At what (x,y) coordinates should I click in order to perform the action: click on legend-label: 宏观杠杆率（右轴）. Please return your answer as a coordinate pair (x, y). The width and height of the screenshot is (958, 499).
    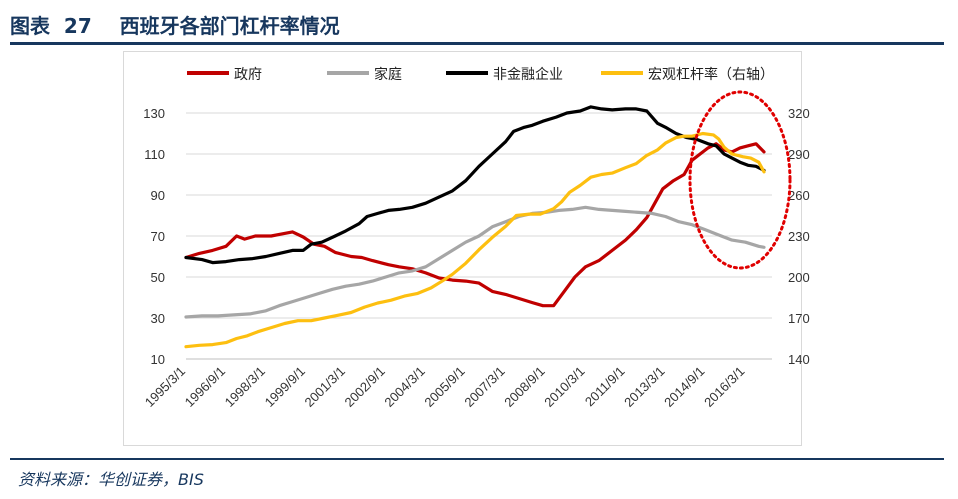
    Looking at the image, I should click on (711, 74).